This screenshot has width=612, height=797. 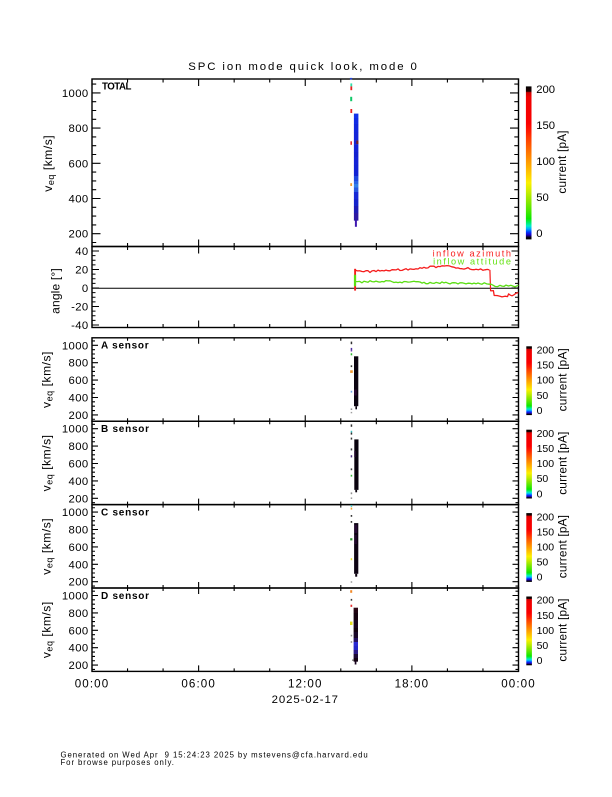 What do you see at coordinates (56, 291) in the screenshot?
I see `svg-text: angle [°]` at bounding box center [56, 291].